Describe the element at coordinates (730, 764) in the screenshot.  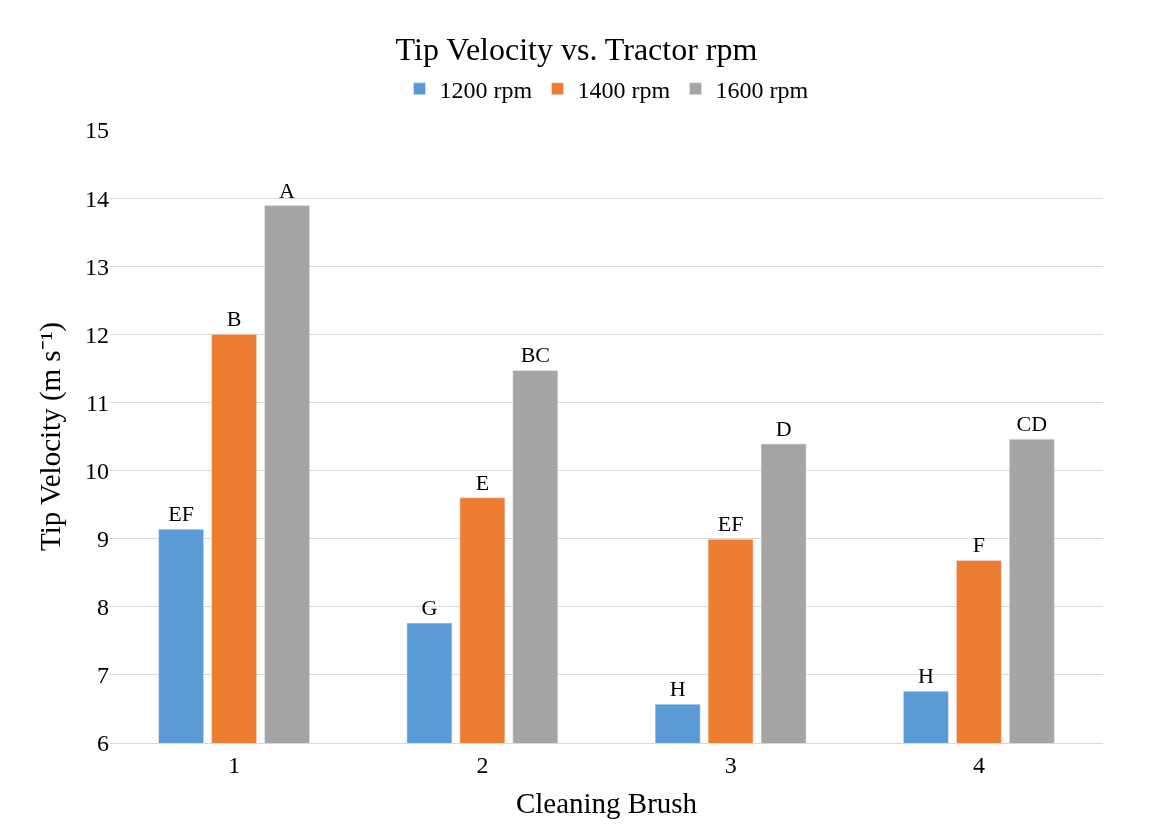
I see `x-tick-label: 3` at that location.